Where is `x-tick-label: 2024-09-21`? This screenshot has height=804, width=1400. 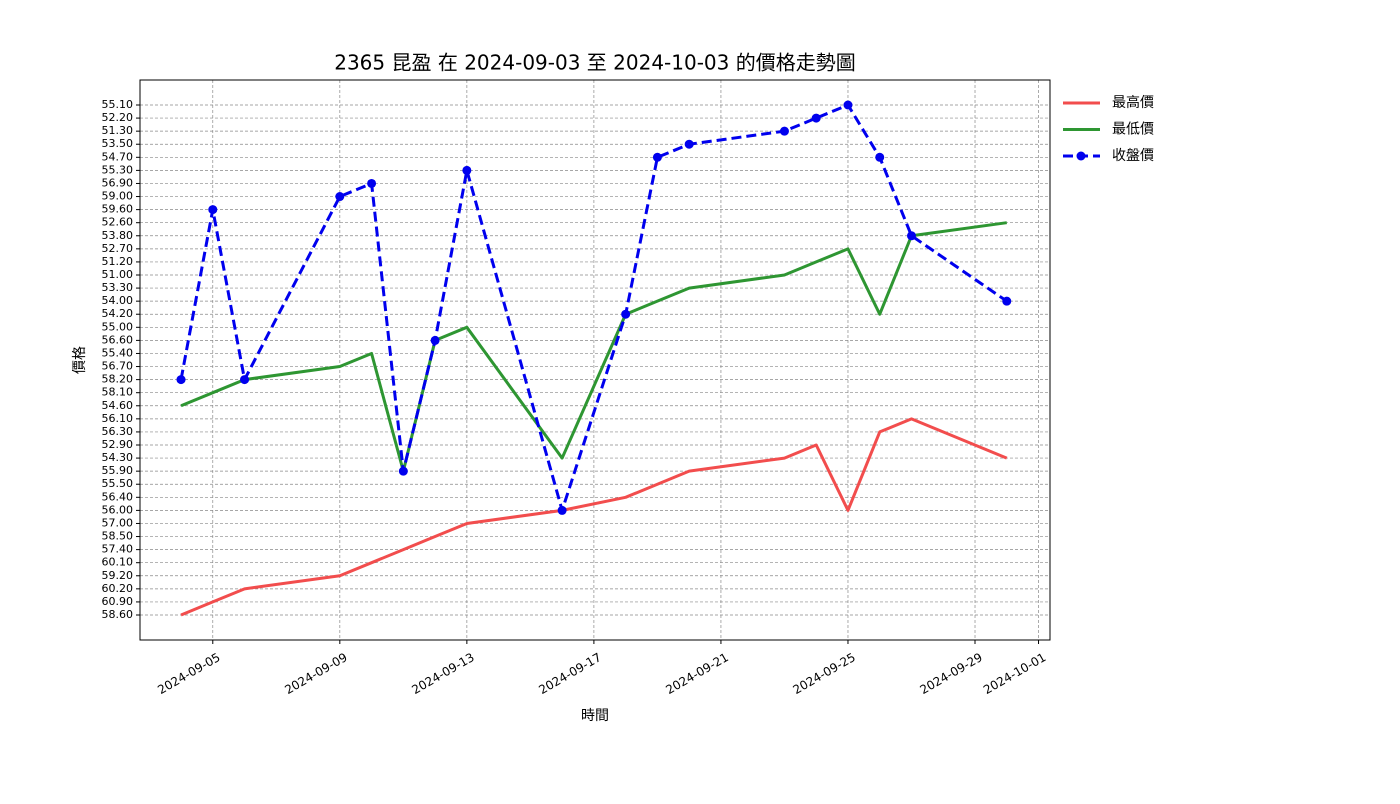
x-tick-label: 2024-09-21 is located at coordinates (696, 673).